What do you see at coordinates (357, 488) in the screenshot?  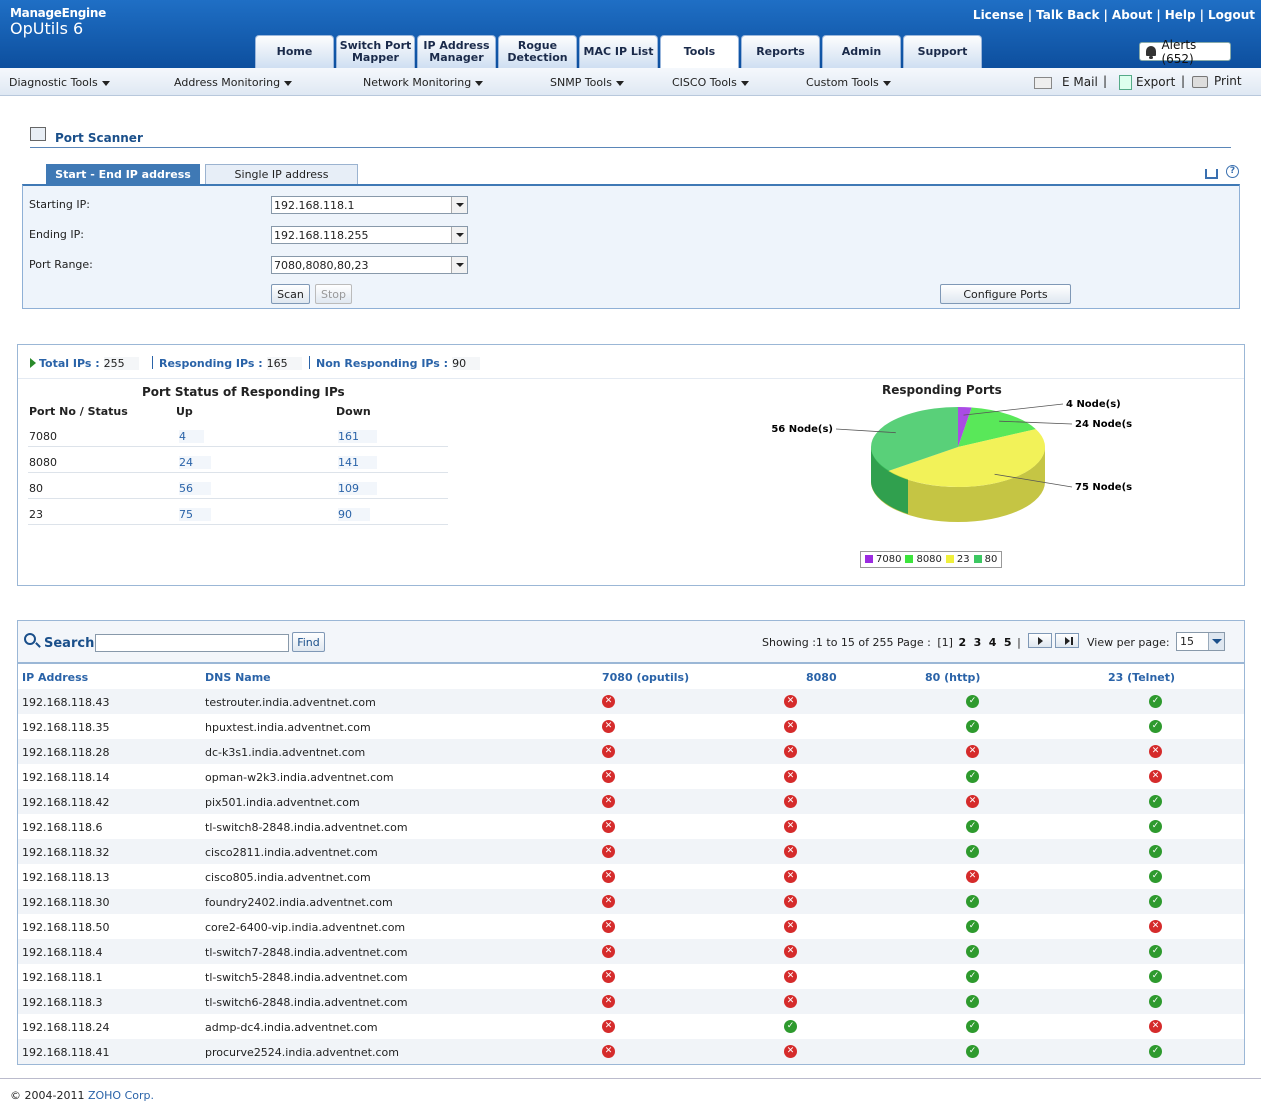 I see `down-count-link: 109` at bounding box center [357, 488].